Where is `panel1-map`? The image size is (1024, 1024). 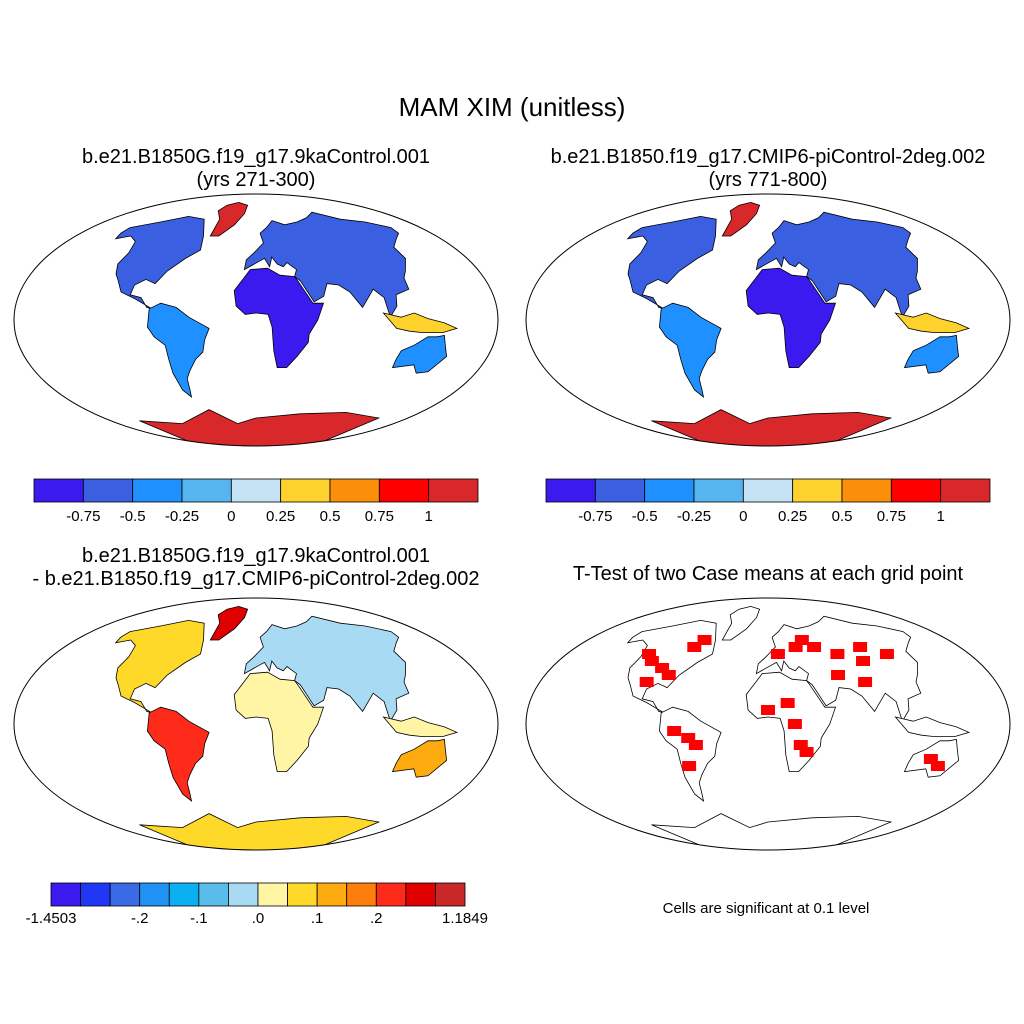
panel1-map is located at coordinates (256, 320).